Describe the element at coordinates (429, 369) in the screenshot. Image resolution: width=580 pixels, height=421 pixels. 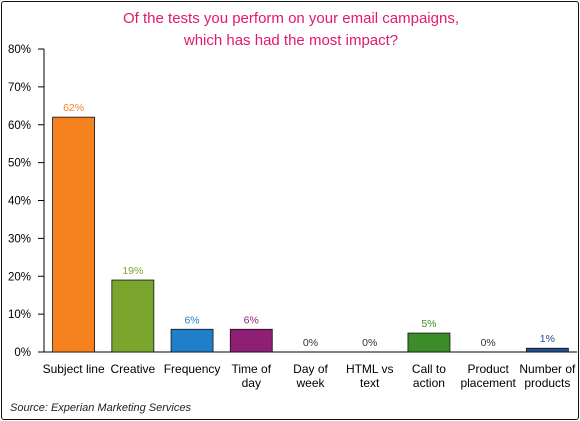
I see `x-category-label: Call to` at that location.